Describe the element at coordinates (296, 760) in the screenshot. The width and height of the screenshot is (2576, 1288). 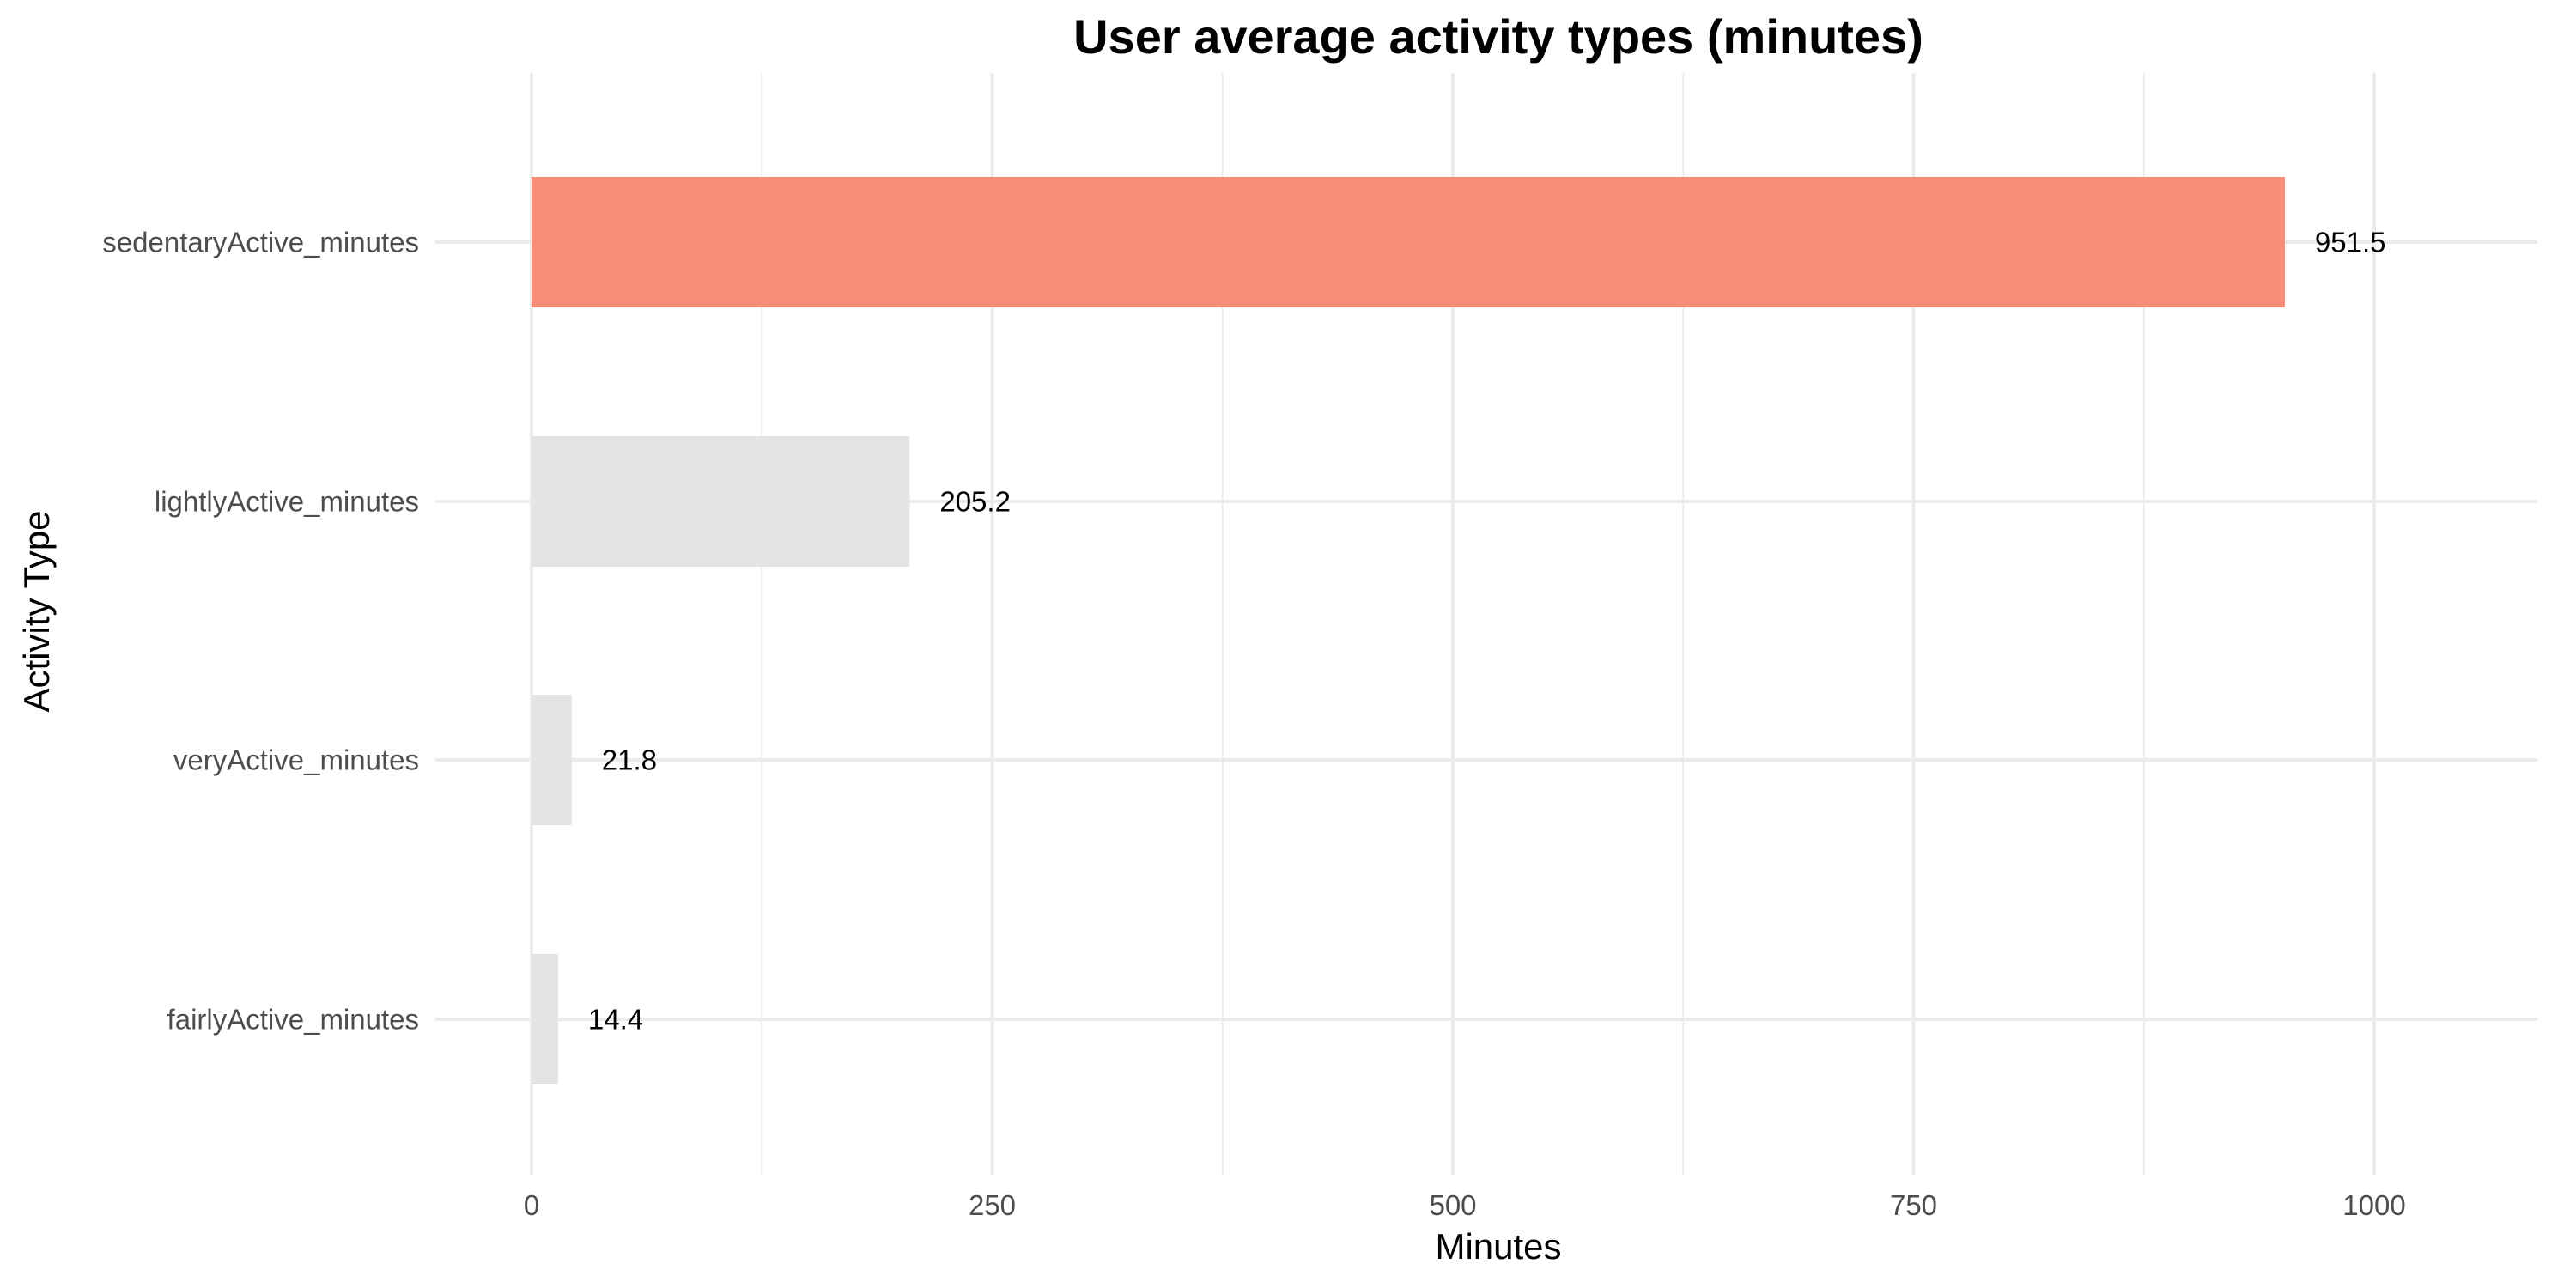
I see `y-tick-label: veryActive_minutes` at that location.